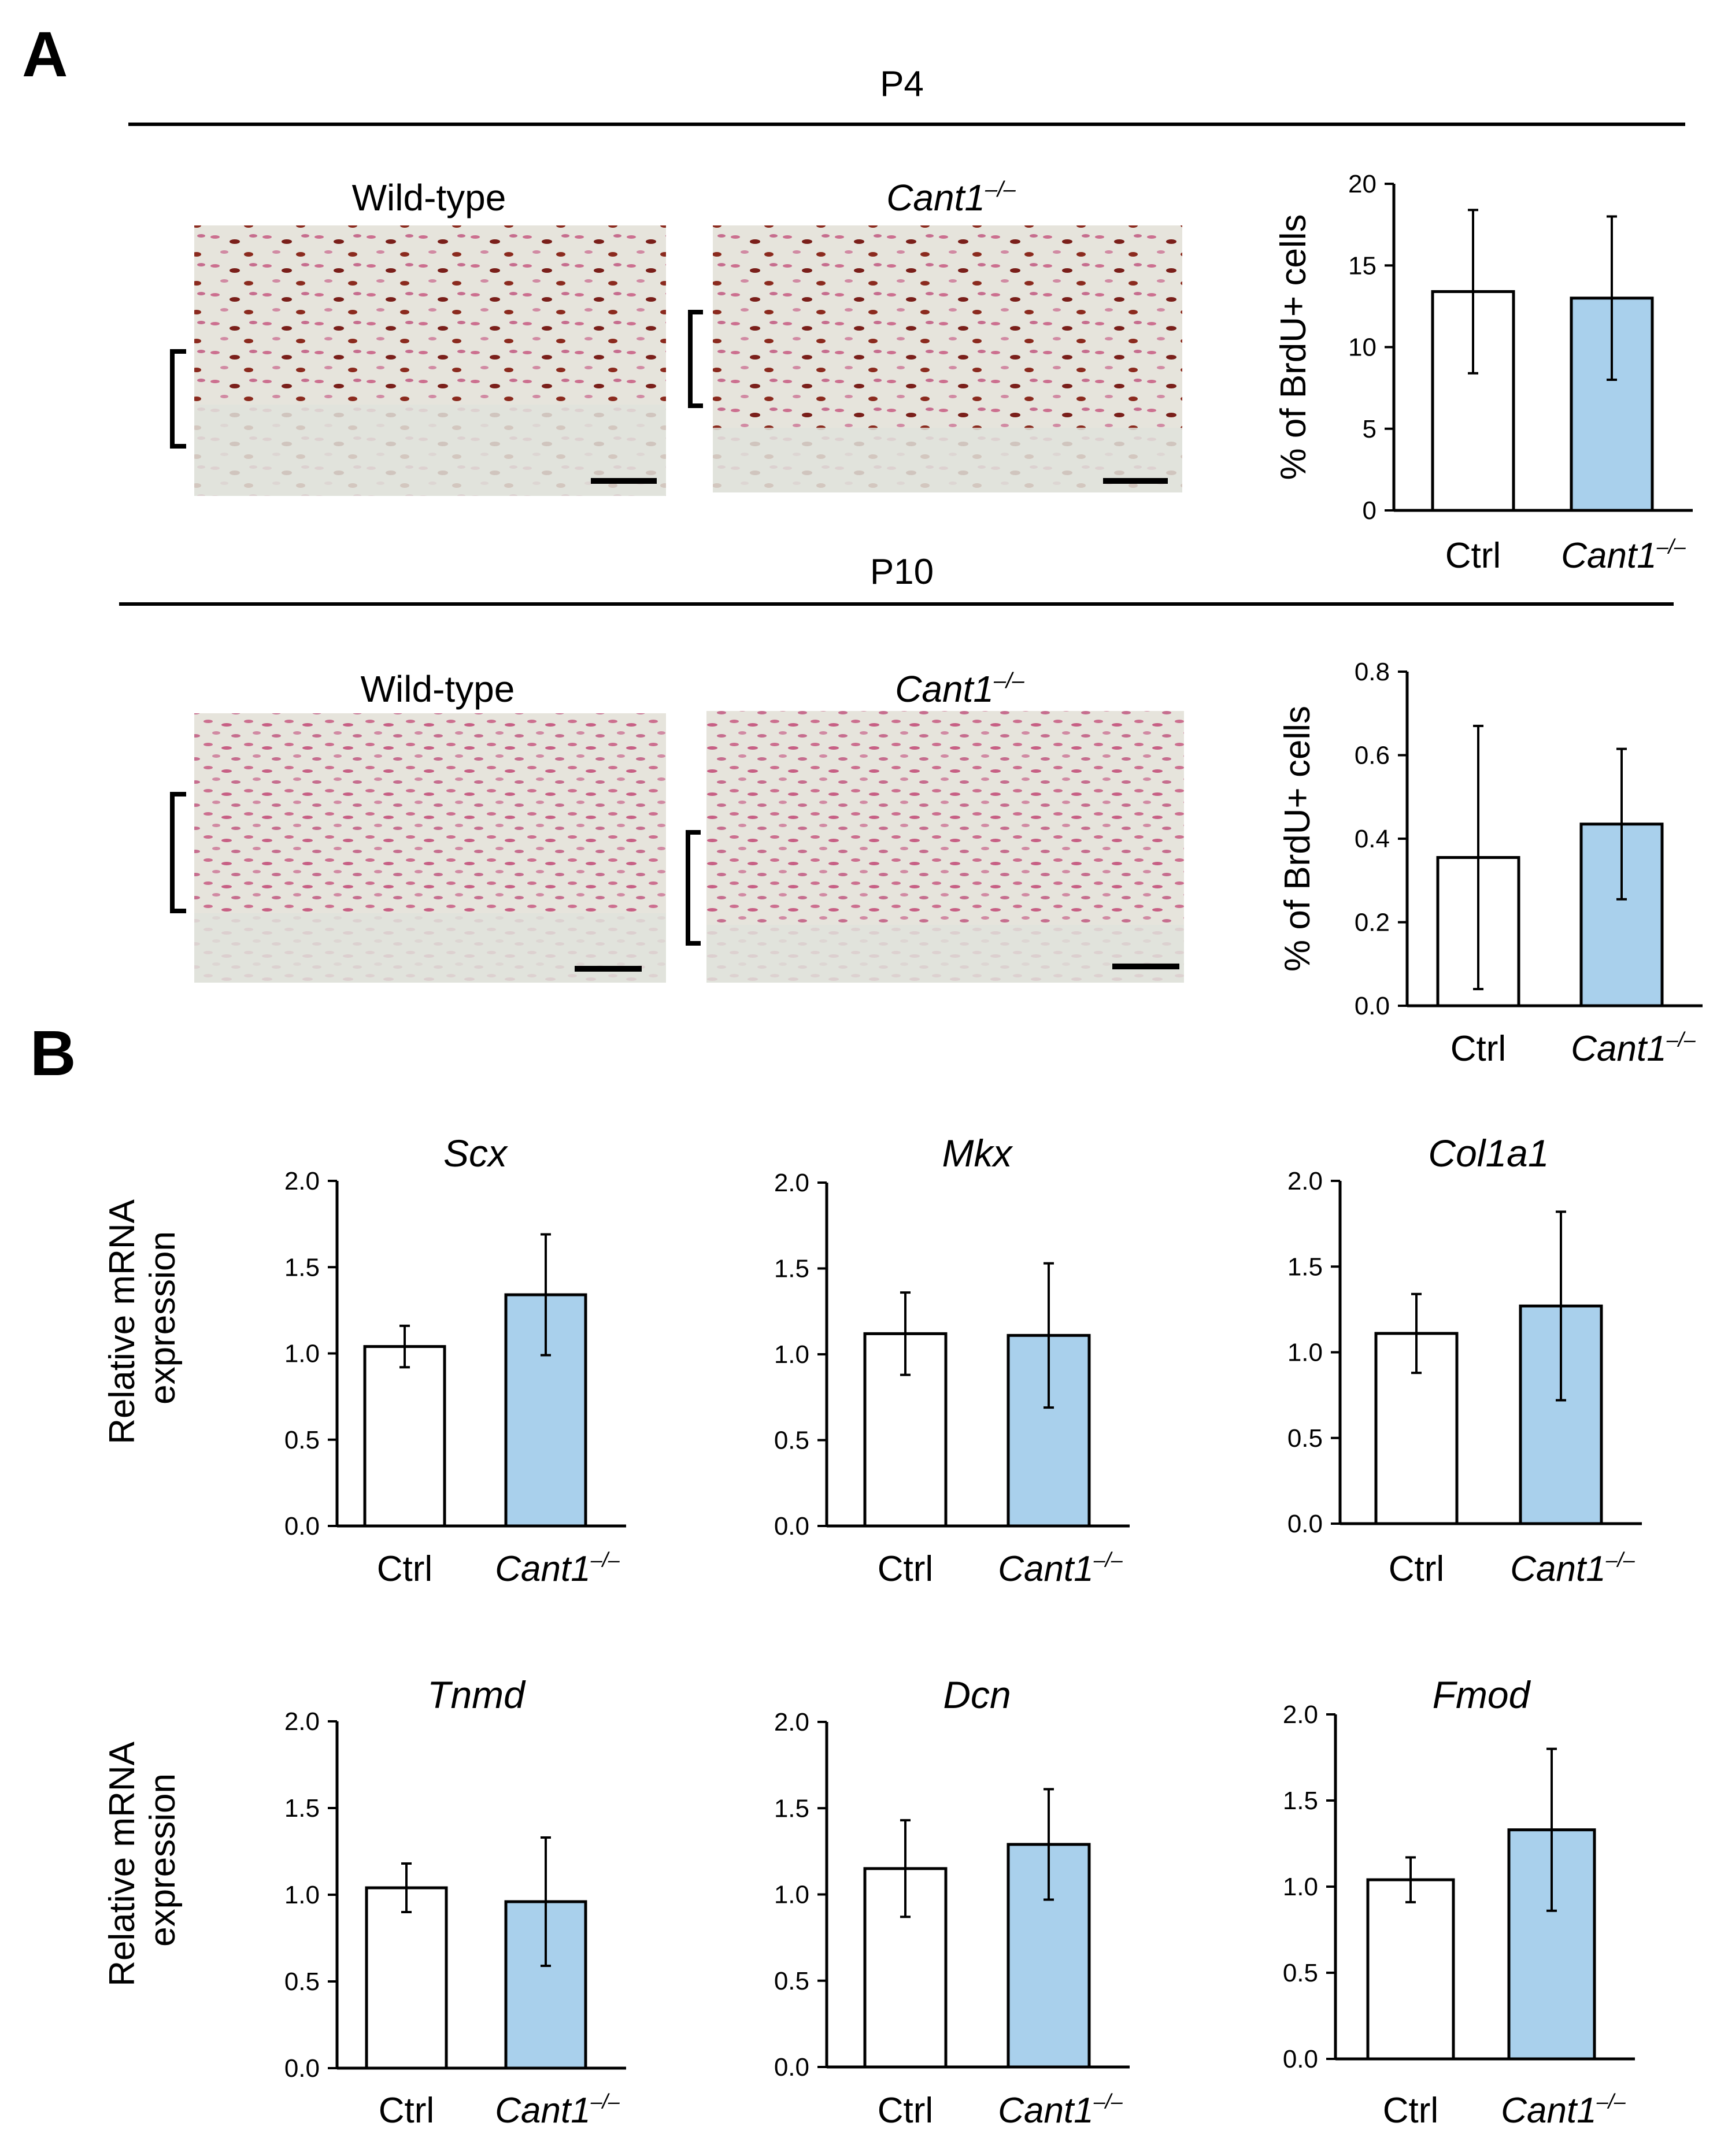 Image resolution: width=1728 pixels, height=2156 pixels. What do you see at coordinates (429, 197) in the screenshot?
I see `genotype-label-wildtype-p4: Wild-type` at bounding box center [429, 197].